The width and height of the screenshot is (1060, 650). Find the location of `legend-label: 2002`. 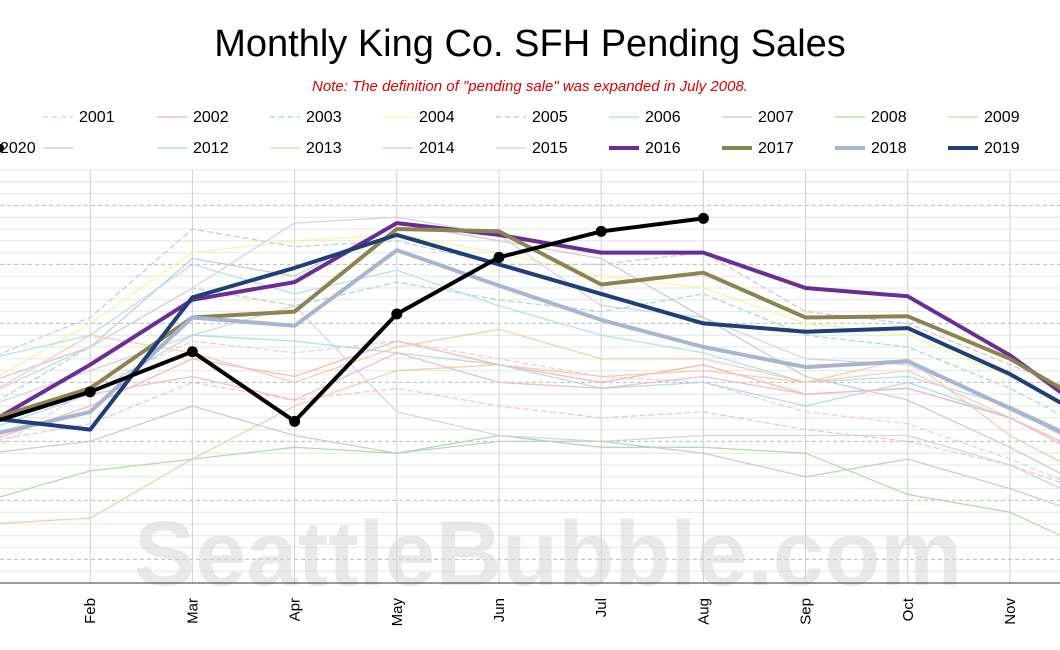

legend-label: 2002 is located at coordinates (211, 117).